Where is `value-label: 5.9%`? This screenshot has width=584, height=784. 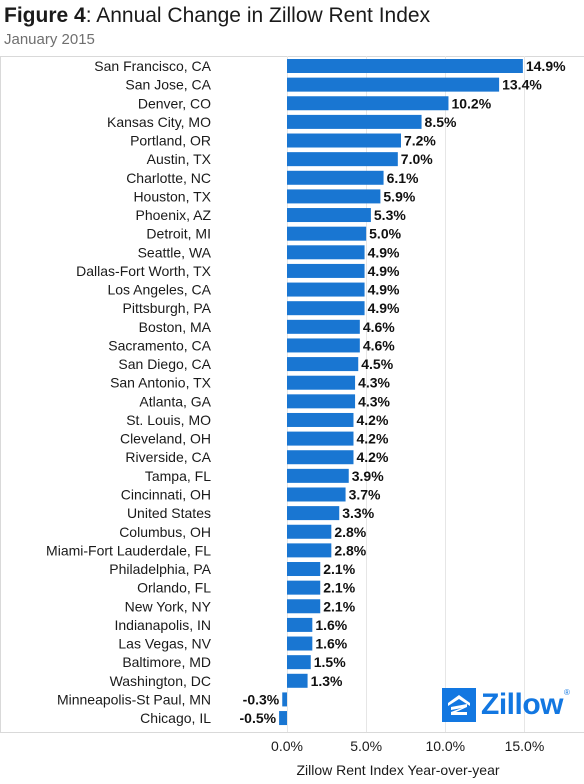 value-label: 5.9% is located at coordinates (399, 196).